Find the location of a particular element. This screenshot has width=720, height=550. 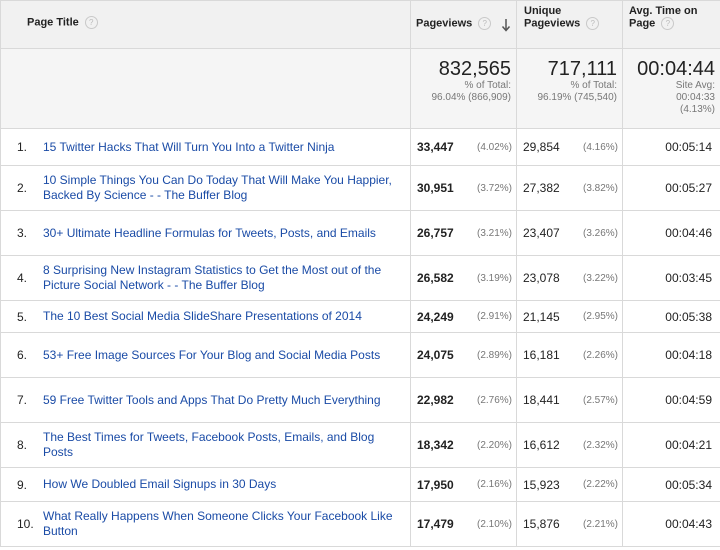

row-pageviews: 17,950 is located at coordinates (435, 484).